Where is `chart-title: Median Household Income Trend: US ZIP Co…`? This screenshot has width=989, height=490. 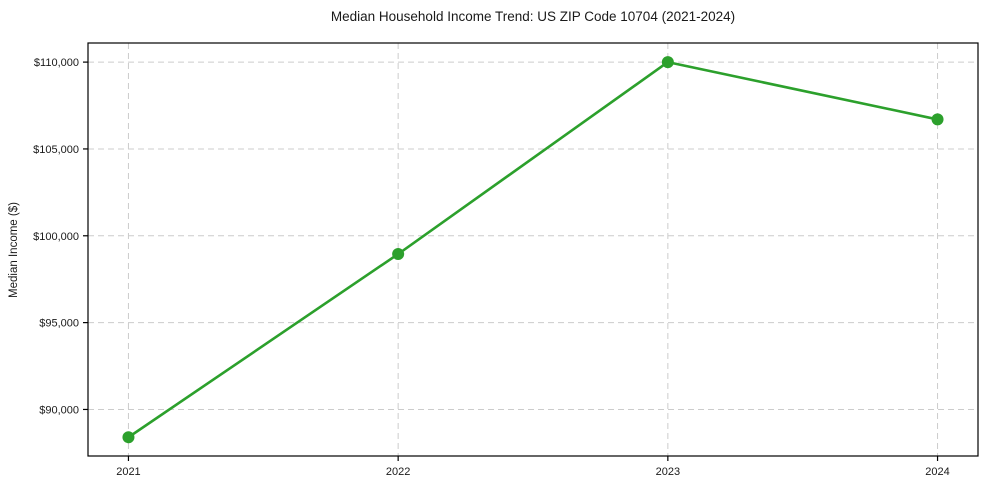
chart-title: Median Household Income Trend: US ZIP Co… is located at coordinates (533, 16).